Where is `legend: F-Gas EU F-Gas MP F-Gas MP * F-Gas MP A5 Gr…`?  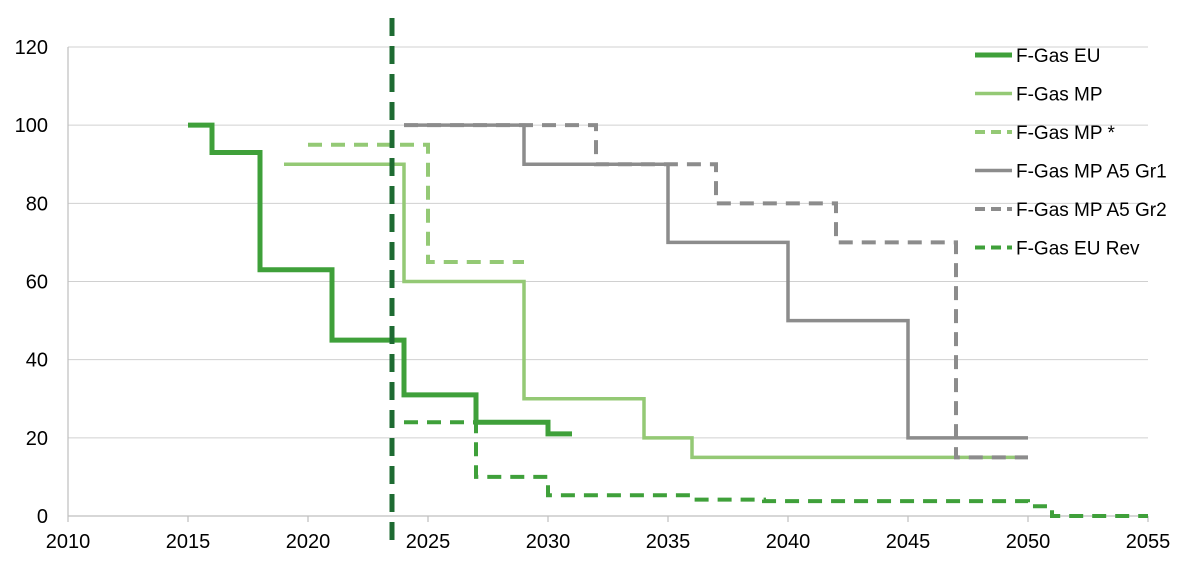
legend: F-Gas EU F-Gas MP F-Gas MP * F-Gas MP A5 Gr… is located at coordinates (1071, 153).